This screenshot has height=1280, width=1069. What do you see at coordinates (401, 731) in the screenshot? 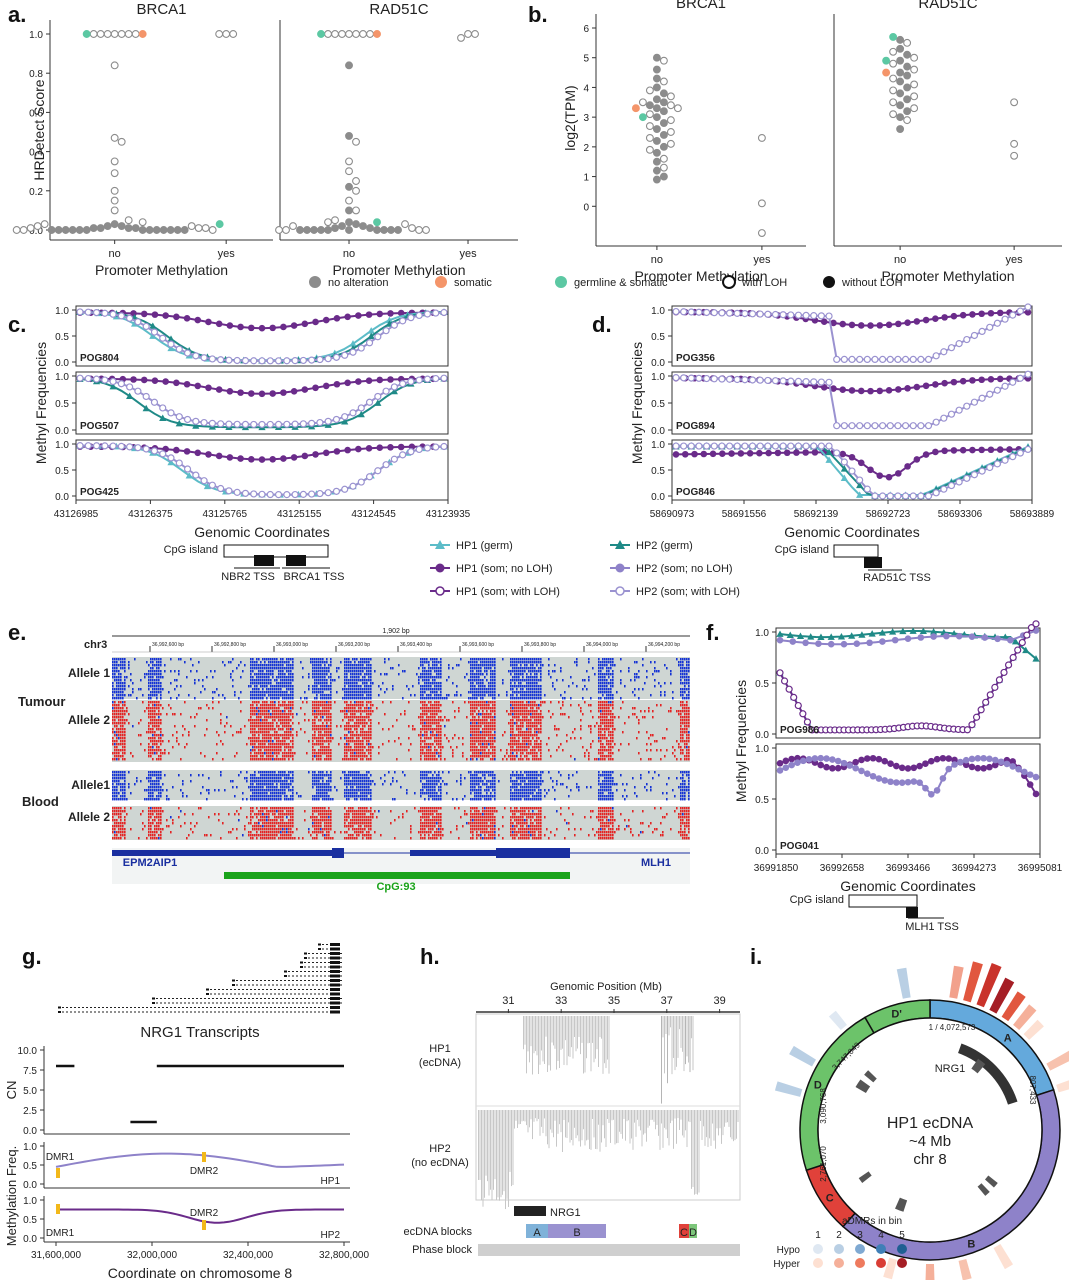
I see `read-track` at bounding box center [401, 731].